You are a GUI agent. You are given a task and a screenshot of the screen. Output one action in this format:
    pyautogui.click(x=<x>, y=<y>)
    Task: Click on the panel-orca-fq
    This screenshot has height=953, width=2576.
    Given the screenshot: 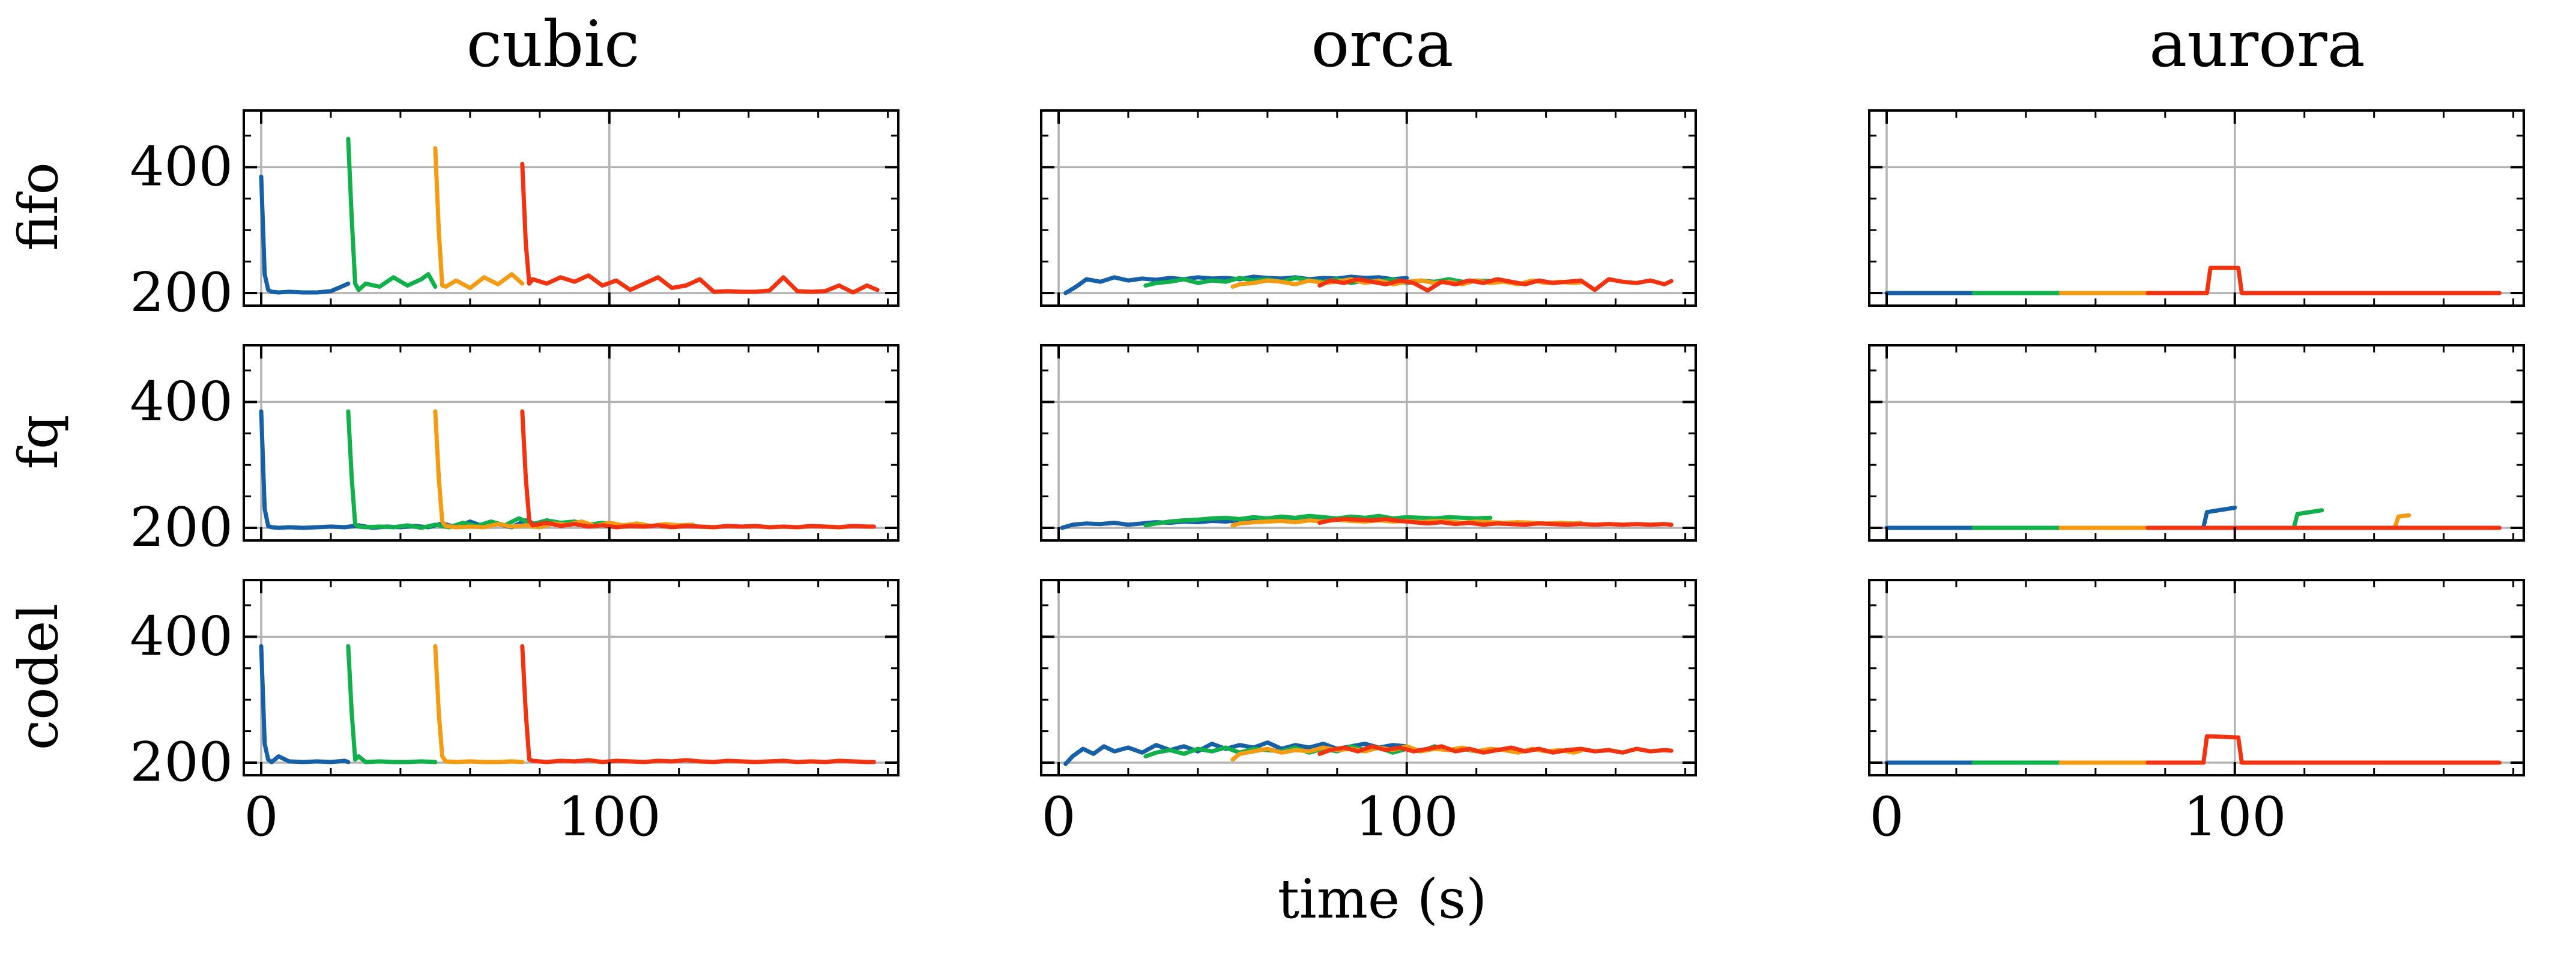 What is the action you would take?
    pyautogui.click(x=1368, y=443)
    